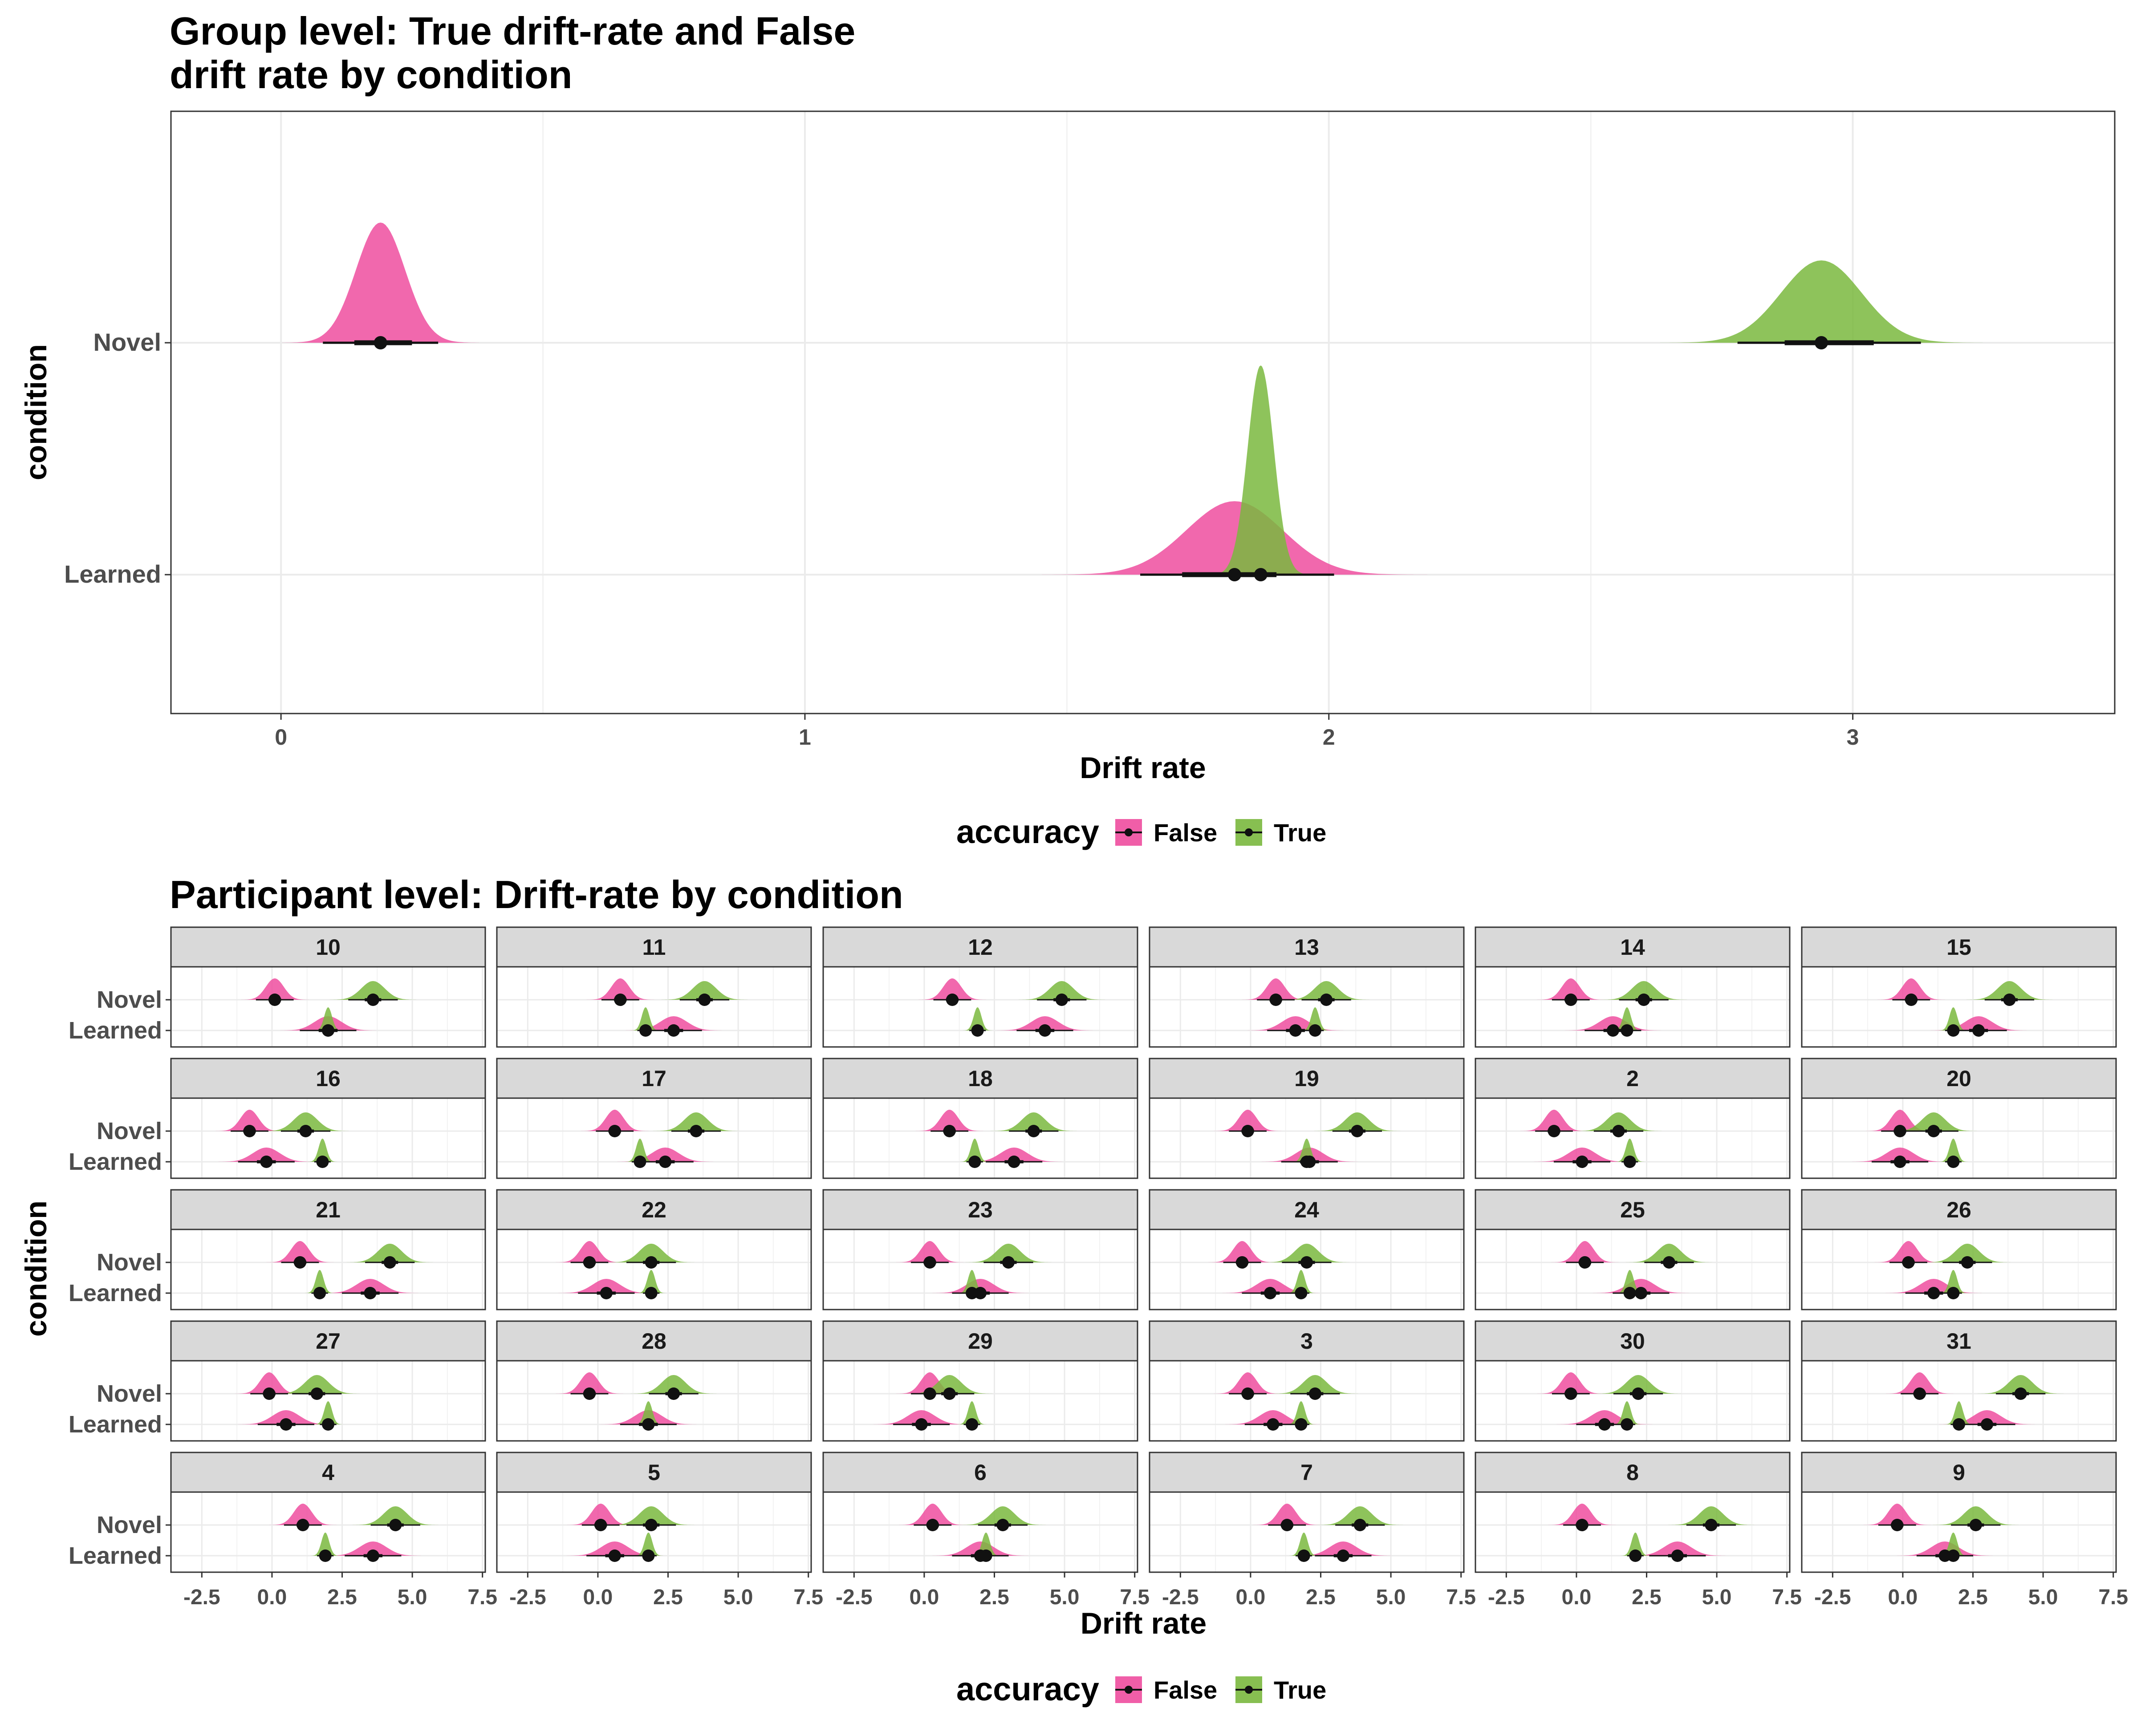 The height and width of the screenshot is (1736, 2137). I want to click on facet-strip-label: 22, so click(654, 1209).